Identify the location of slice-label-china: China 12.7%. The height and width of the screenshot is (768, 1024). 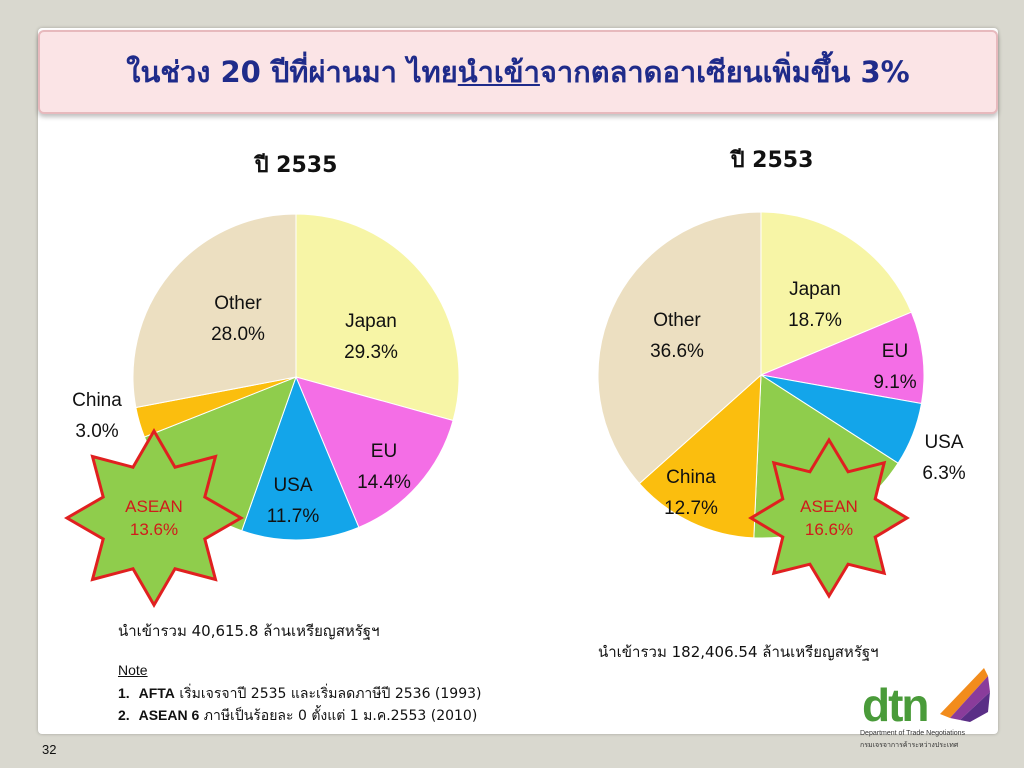
(691, 493).